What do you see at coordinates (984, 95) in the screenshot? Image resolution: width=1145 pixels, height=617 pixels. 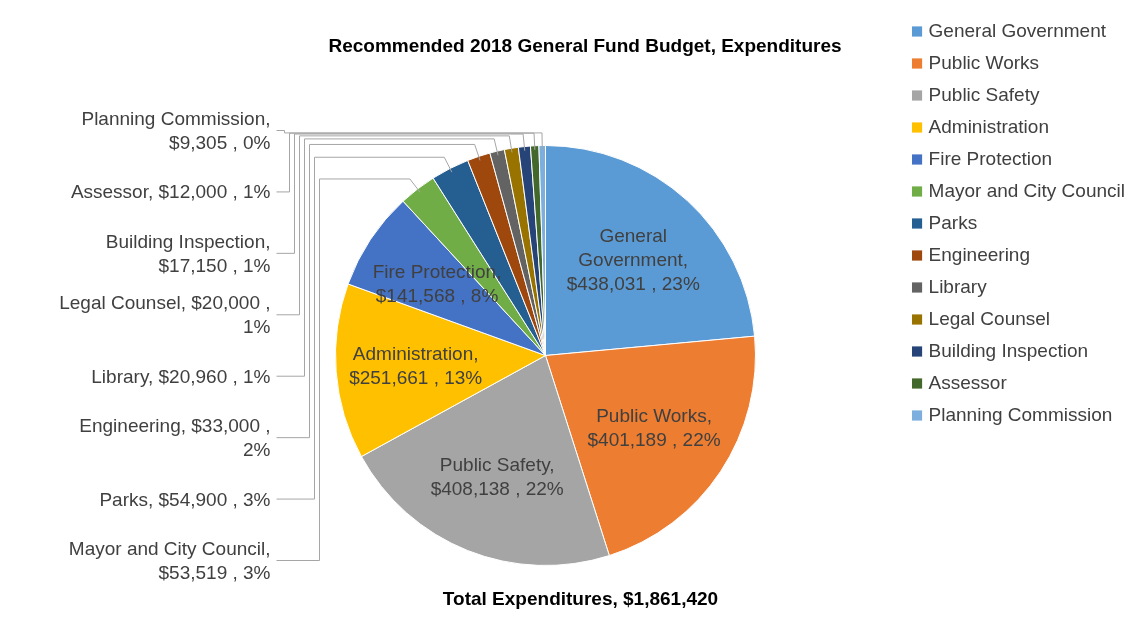 I see `legend-label: Public Safety` at bounding box center [984, 95].